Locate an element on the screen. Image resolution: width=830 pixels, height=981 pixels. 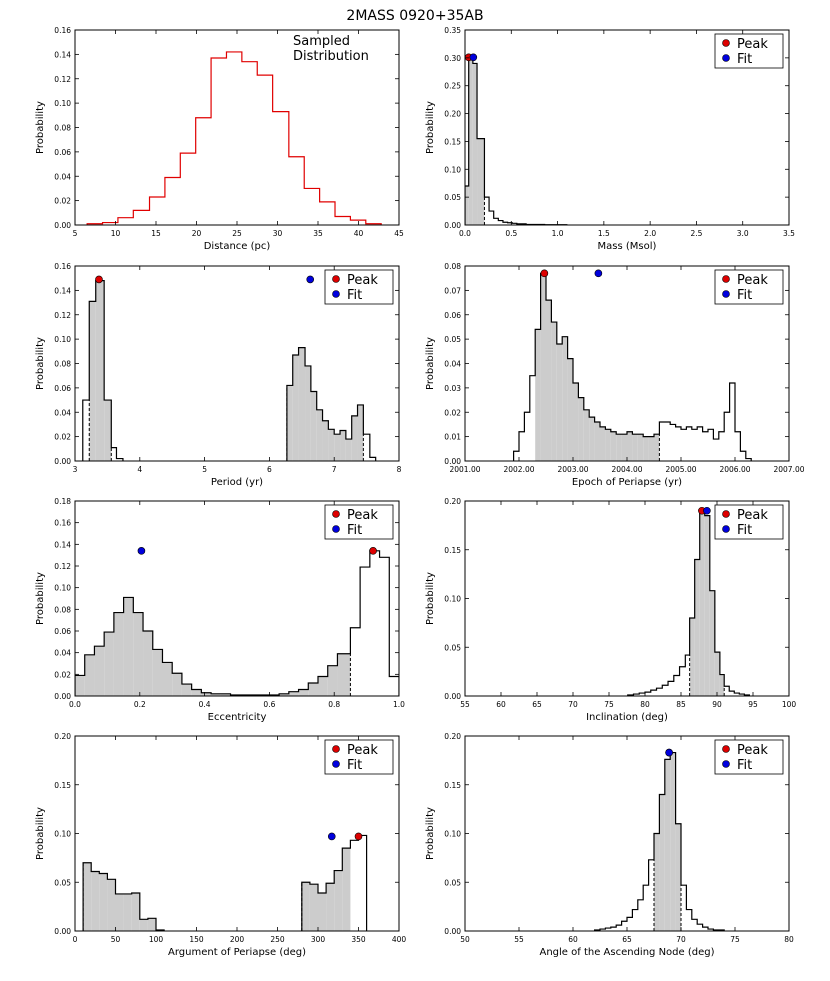
x-tick-label: 0.5 is located at coordinates (511, 233).